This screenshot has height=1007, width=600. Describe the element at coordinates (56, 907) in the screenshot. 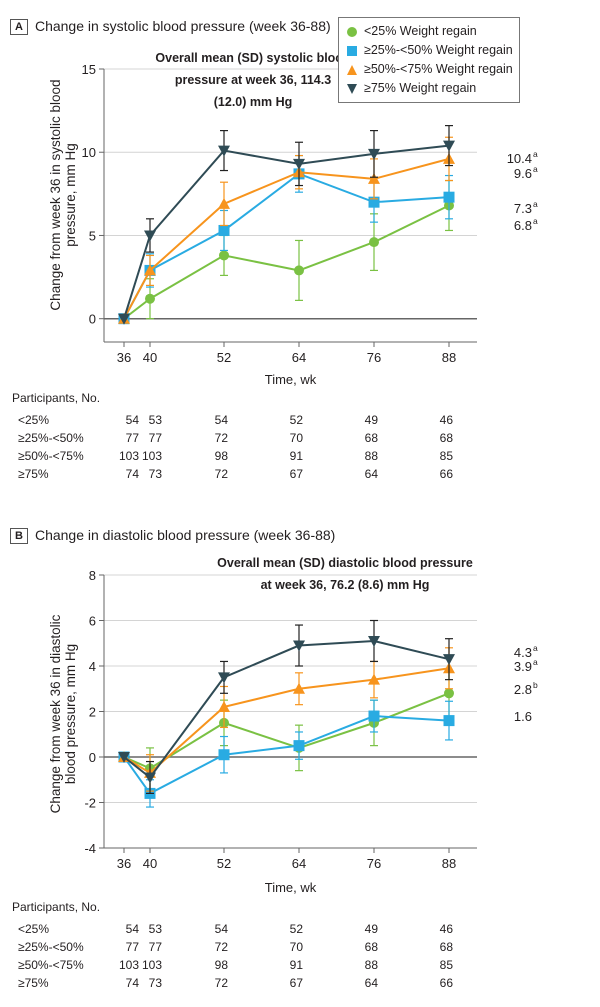

I see `participants-header: Participants, No.` at that location.